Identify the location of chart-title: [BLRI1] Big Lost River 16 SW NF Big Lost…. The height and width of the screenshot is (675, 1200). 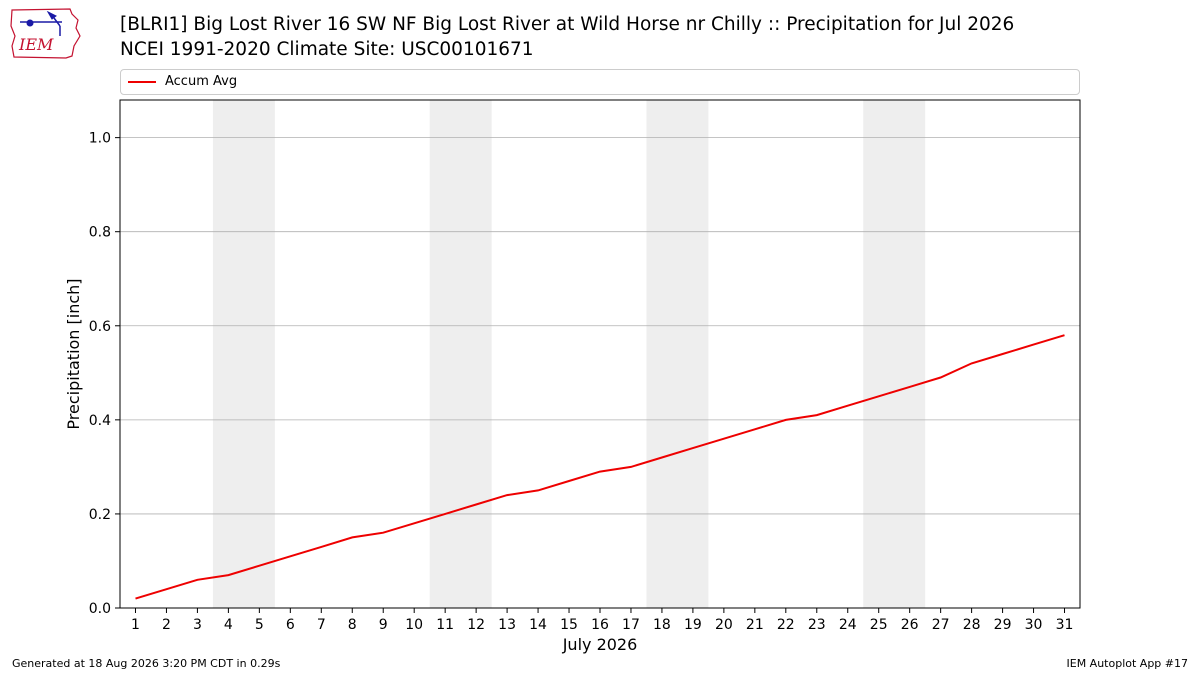
(567, 37).